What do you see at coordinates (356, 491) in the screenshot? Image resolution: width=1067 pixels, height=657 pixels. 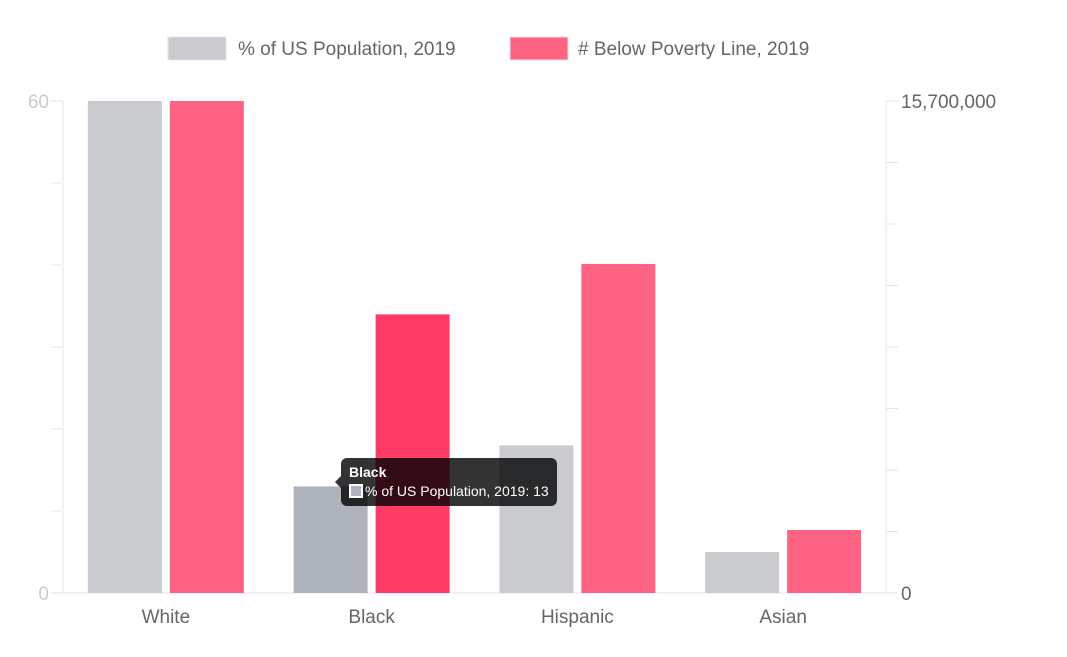 I see `tooltip-color-swatch` at bounding box center [356, 491].